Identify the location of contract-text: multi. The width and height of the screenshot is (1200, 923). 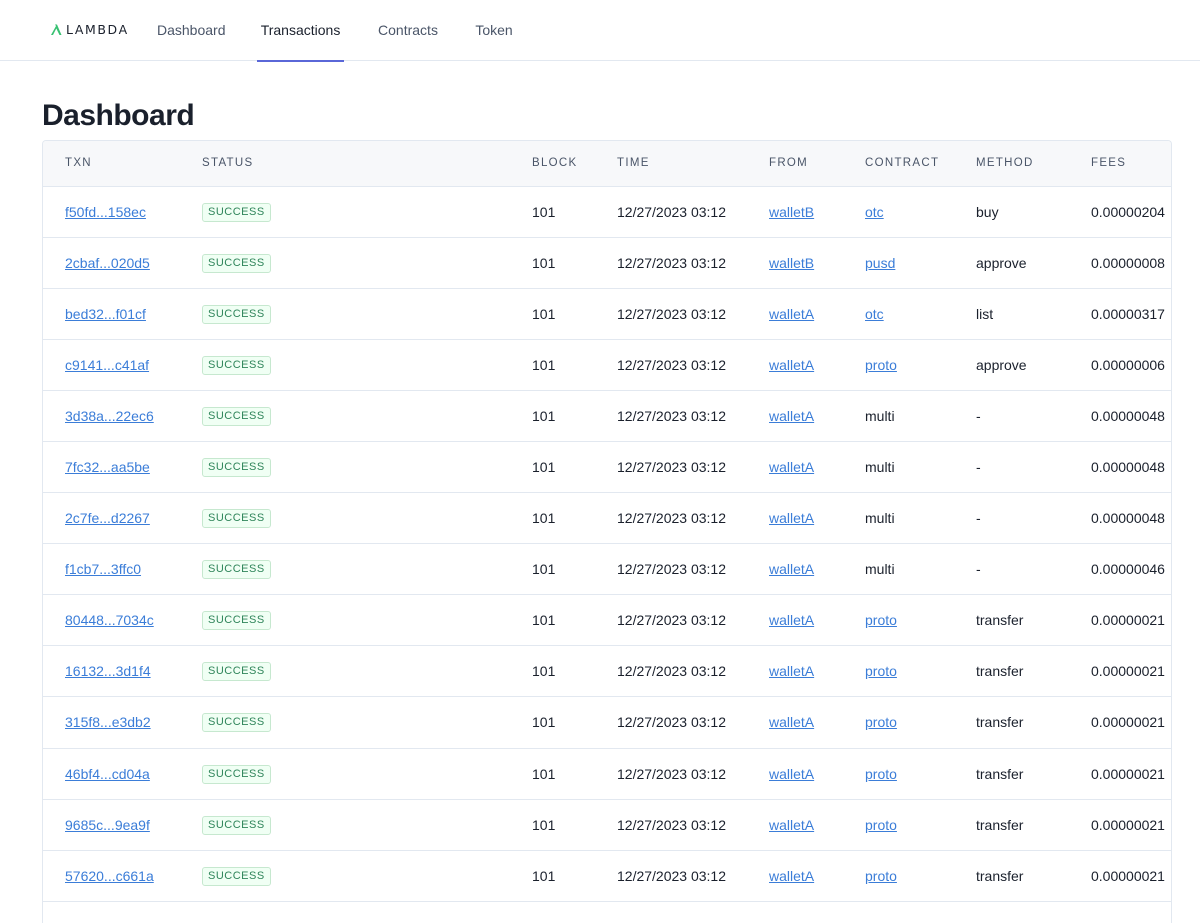
(880, 569).